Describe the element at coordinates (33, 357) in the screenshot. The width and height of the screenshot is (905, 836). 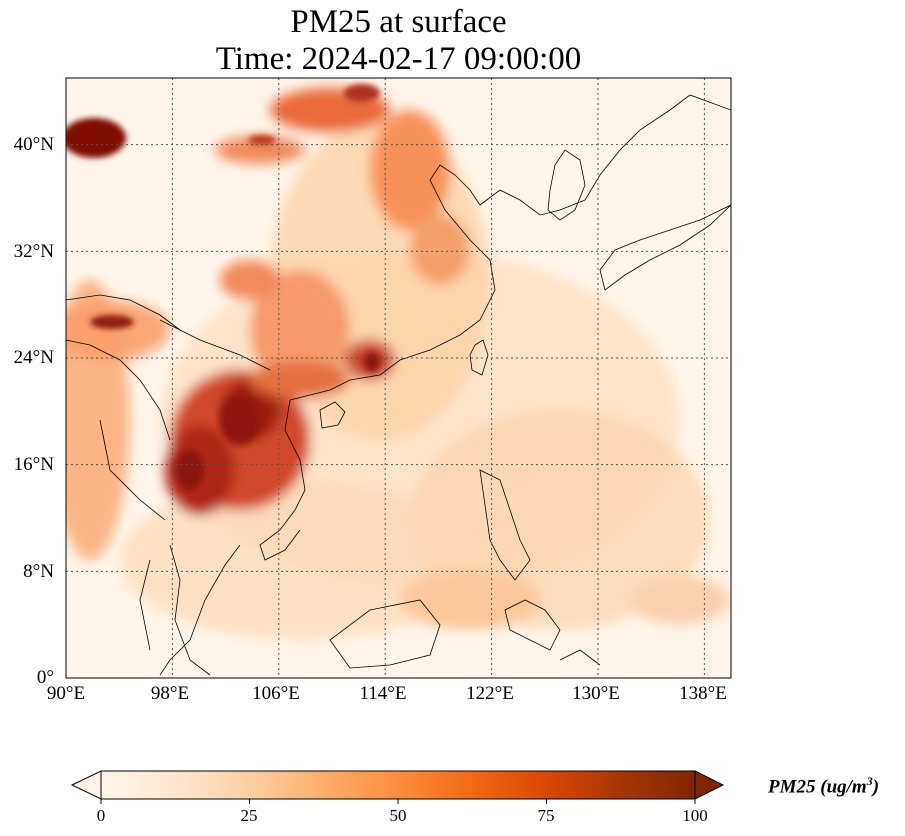
I see `lat-label-24n: 24°N` at that location.